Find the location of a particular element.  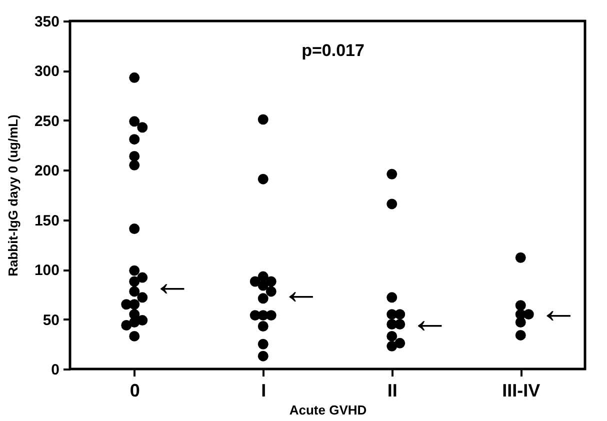

y-tick-label: 50 is located at coordinates (51, 320).